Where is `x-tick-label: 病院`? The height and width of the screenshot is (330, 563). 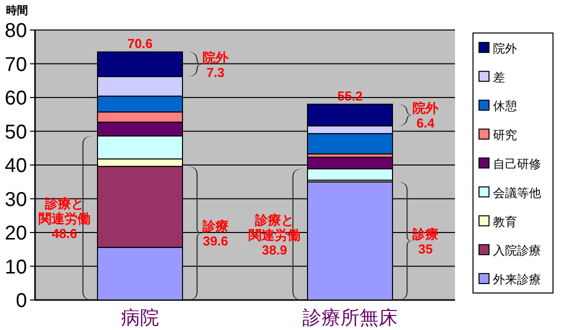 x-tick-label: 病院 is located at coordinates (140, 318).